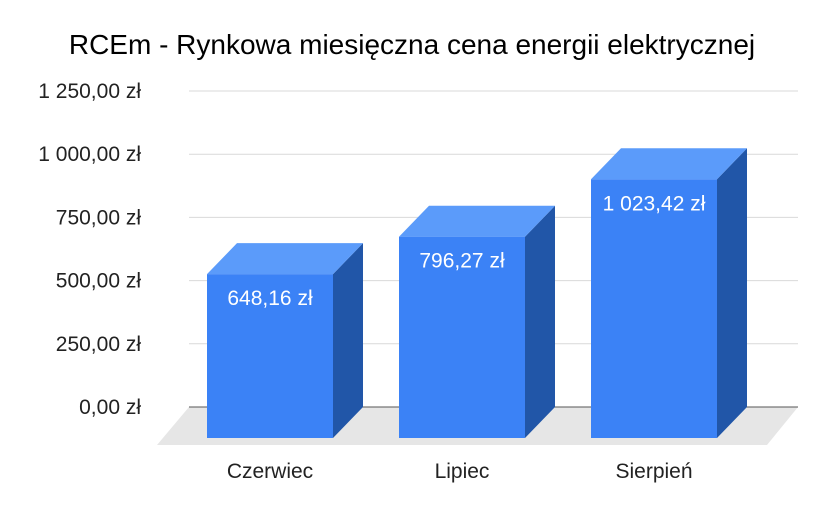 The height and width of the screenshot is (509, 824). I want to click on y-tick-label: 1 250,00 zł, so click(89, 91).